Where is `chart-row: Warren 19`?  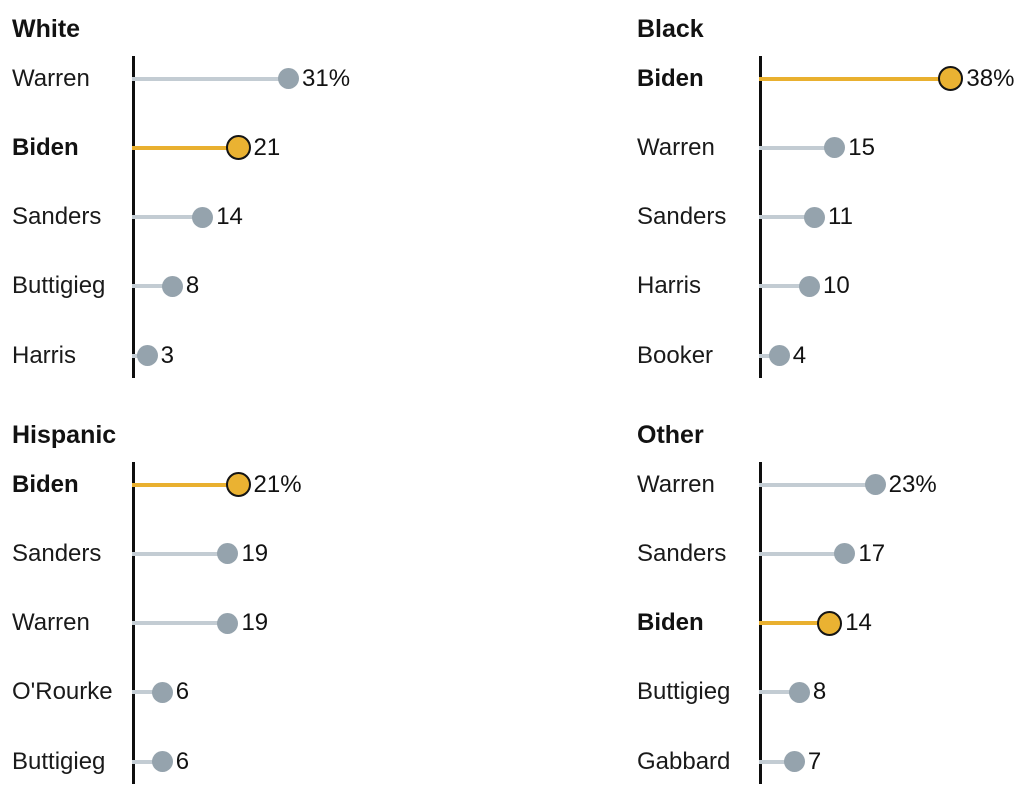 chart-row: Warren 19 is located at coordinates (214, 623).